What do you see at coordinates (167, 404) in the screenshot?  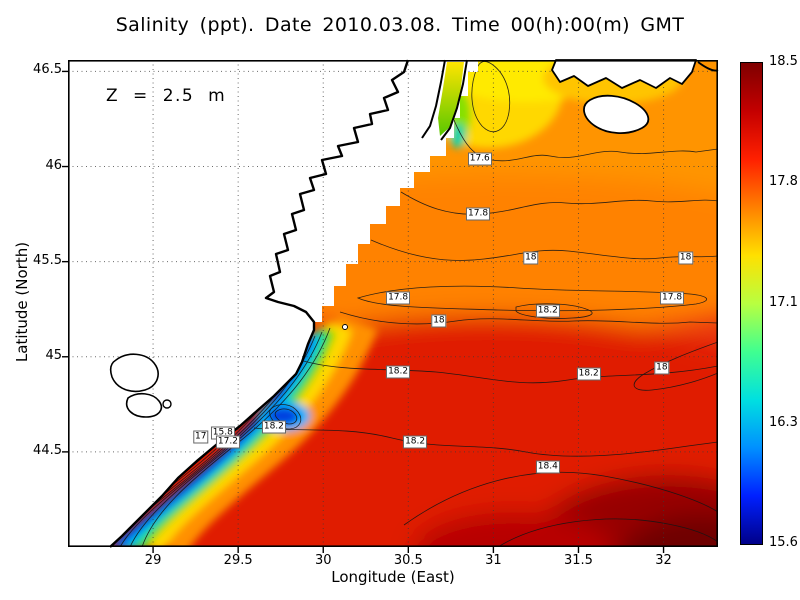 I see `lagoon-small` at bounding box center [167, 404].